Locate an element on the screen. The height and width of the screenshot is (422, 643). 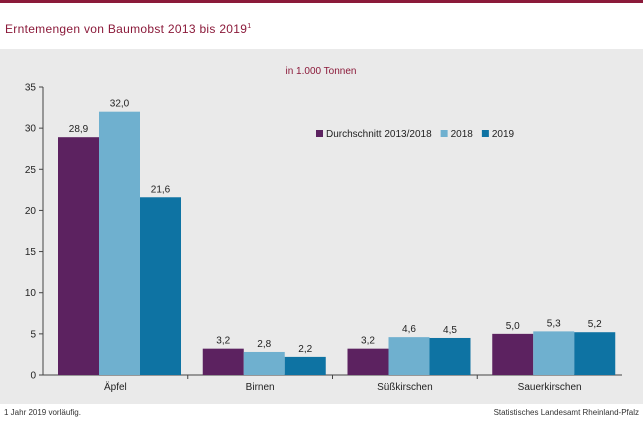
page-title: Erntemengen von Baumobst 2013 bis 20191 is located at coordinates (128, 29).